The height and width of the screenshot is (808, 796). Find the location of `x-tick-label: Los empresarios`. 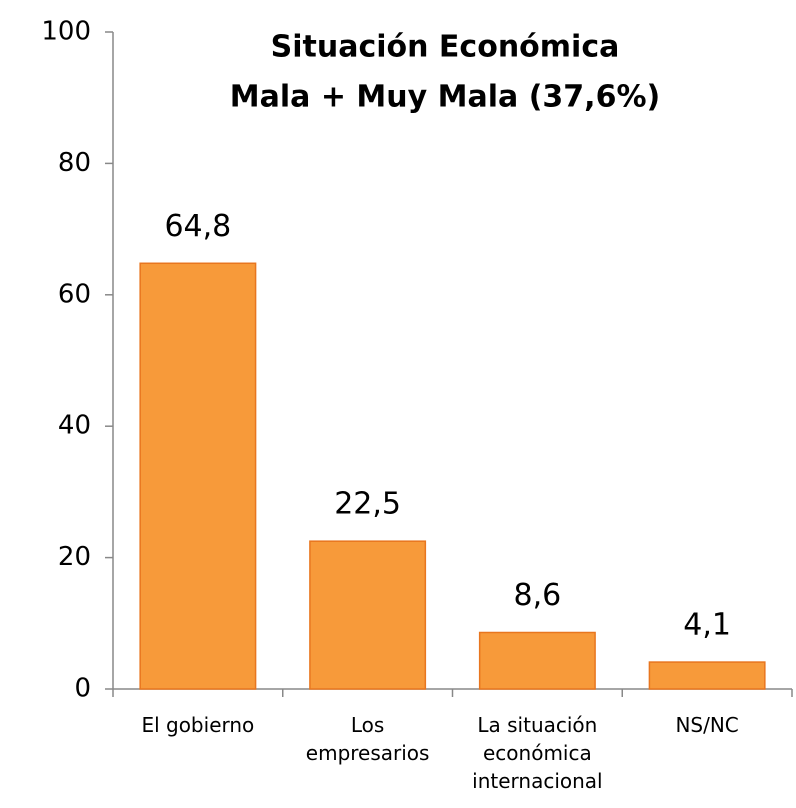

x-tick-label: Los empresarios is located at coordinates (367, 739).